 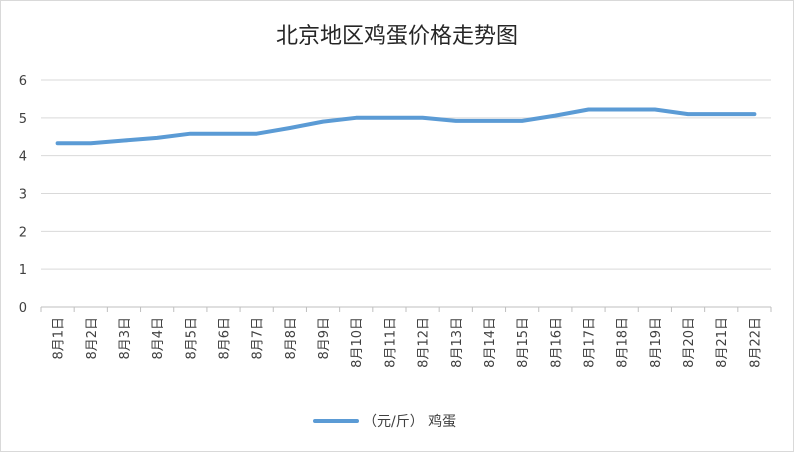 What do you see at coordinates (490, 342) in the screenshot?
I see `x-tick-label: 8月14日` at bounding box center [490, 342].